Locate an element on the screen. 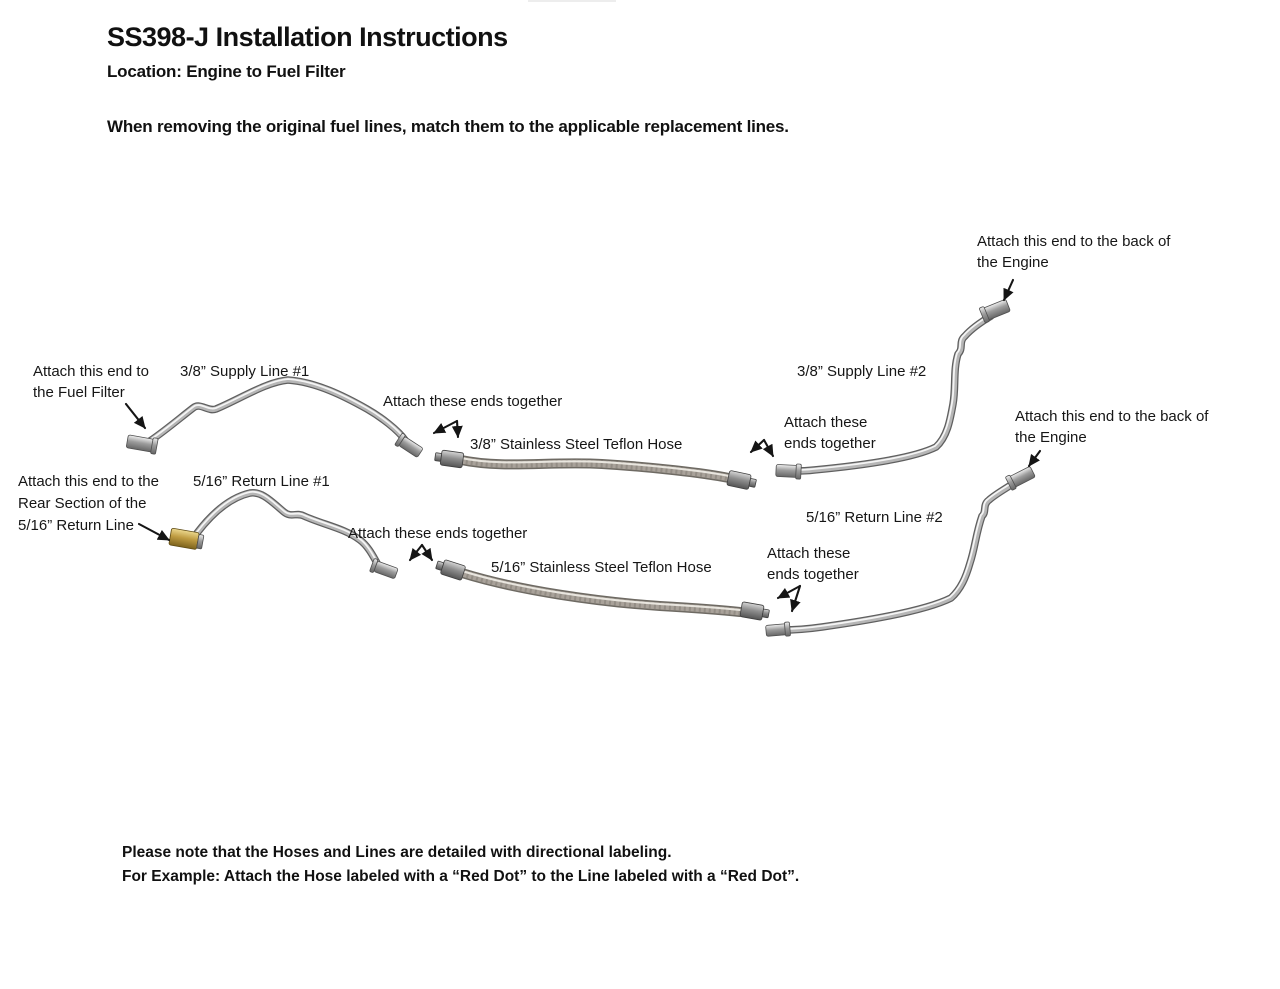 The image size is (1280, 989). return-line-1-photo is located at coordinates (283, 535).